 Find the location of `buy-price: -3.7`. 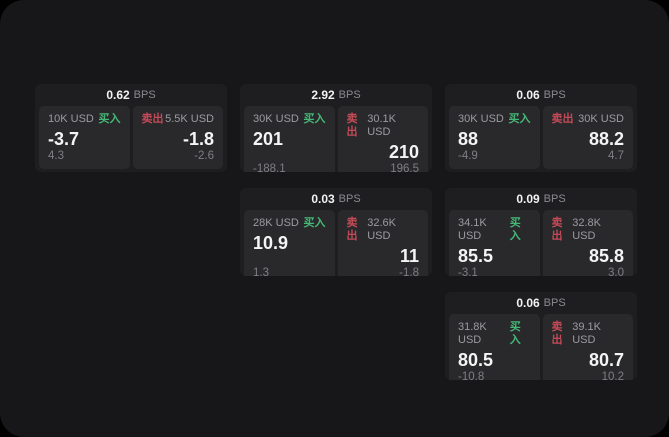

buy-price: -3.7 is located at coordinates (64, 139).